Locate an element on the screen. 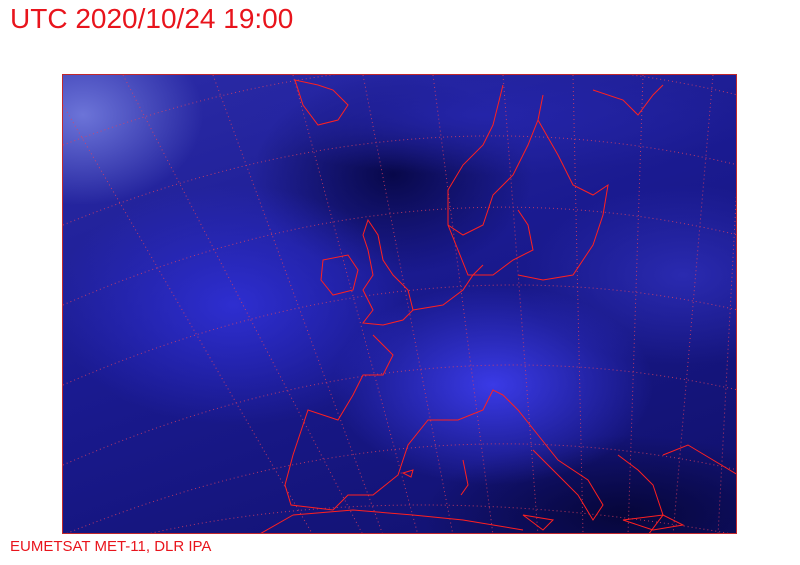 This screenshot has height=565, width=800. data-source-credit: EUMETSAT MET-11, DLR IPA is located at coordinates (111, 546).